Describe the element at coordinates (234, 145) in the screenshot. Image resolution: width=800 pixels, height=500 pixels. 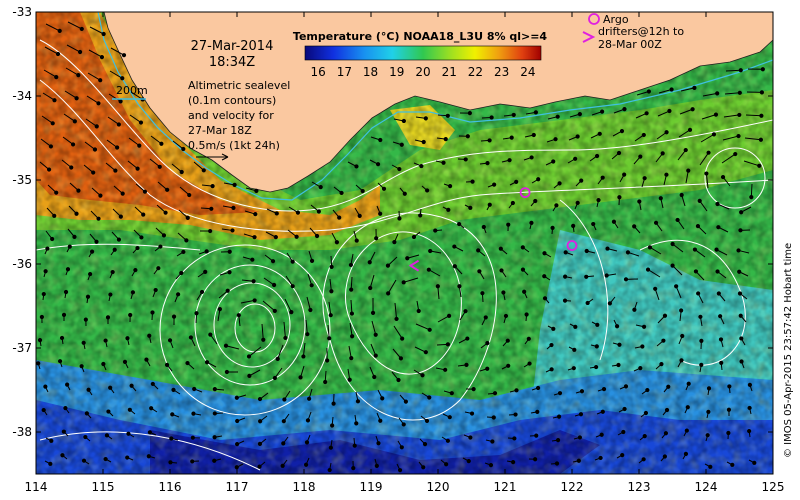
I see `legend-line-5: 0.5m/s (1kt 24h)` at that location.